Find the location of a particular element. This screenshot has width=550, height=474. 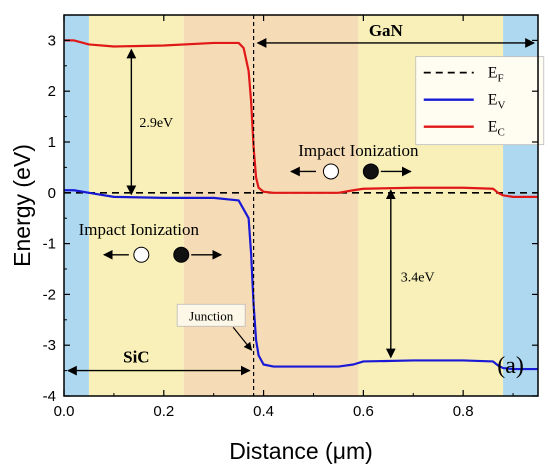

x-tick-label-0: 0.0 is located at coordinates (64, 411).